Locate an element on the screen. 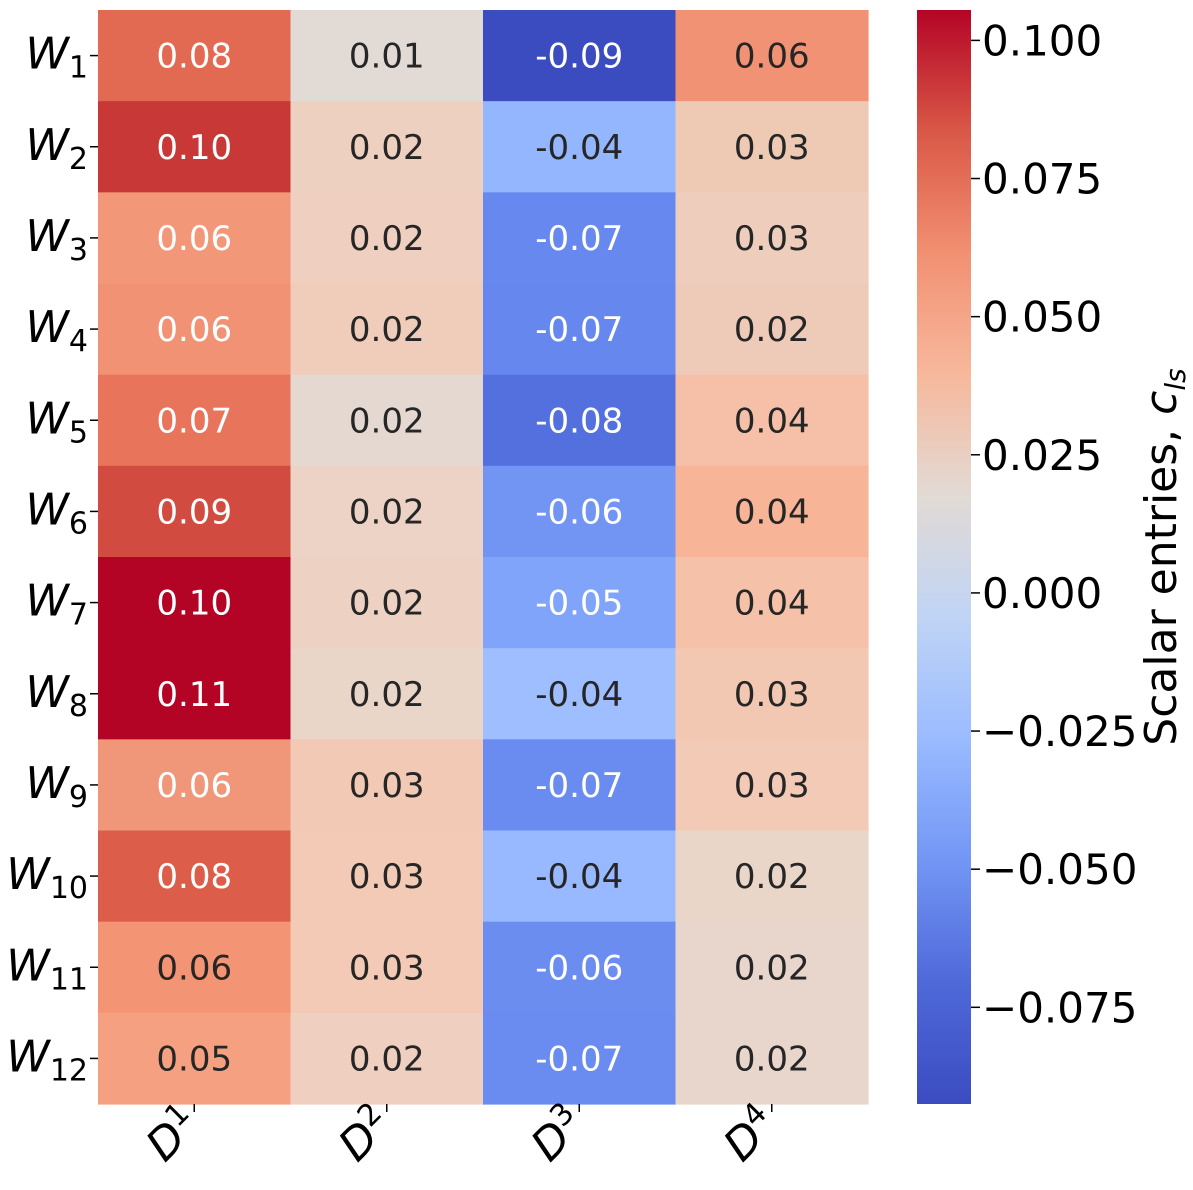 This screenshot has height=1190, width=1193. row-label: W2 is located at coordinates (56, 148).